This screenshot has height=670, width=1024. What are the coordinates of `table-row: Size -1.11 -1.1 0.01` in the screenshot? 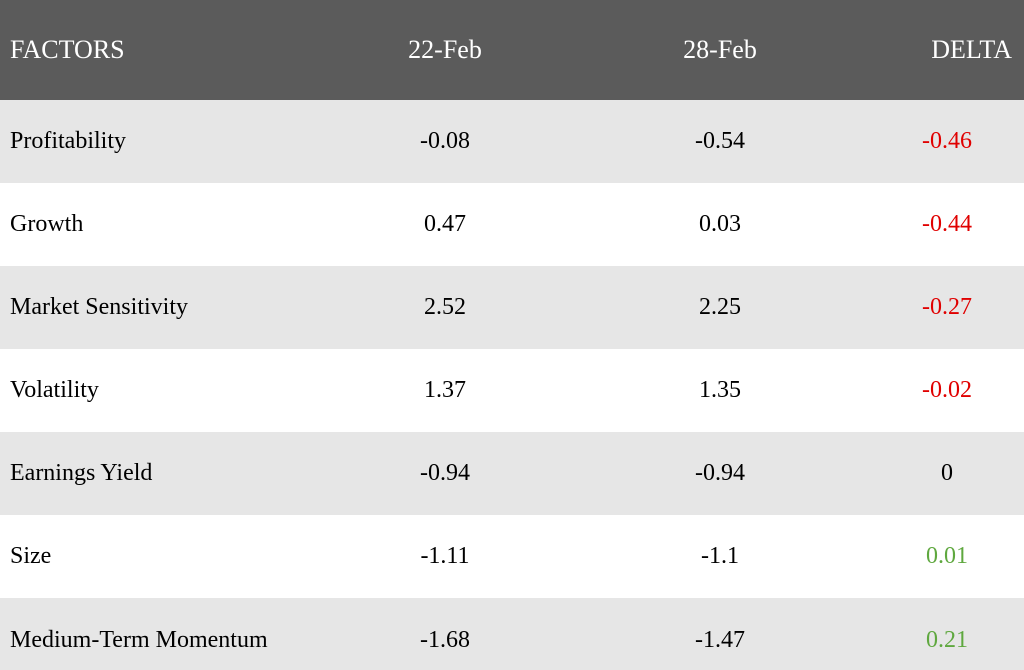 It's located at (512, 556).